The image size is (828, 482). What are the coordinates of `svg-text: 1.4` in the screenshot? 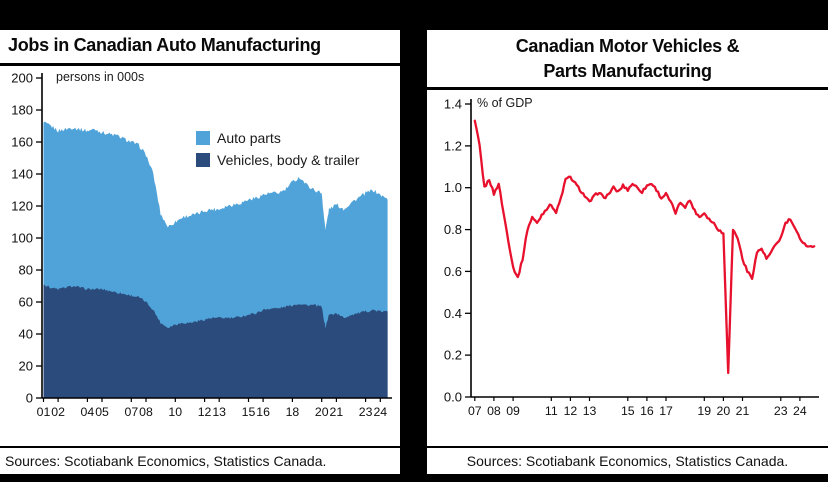 It's located at (453, 104).